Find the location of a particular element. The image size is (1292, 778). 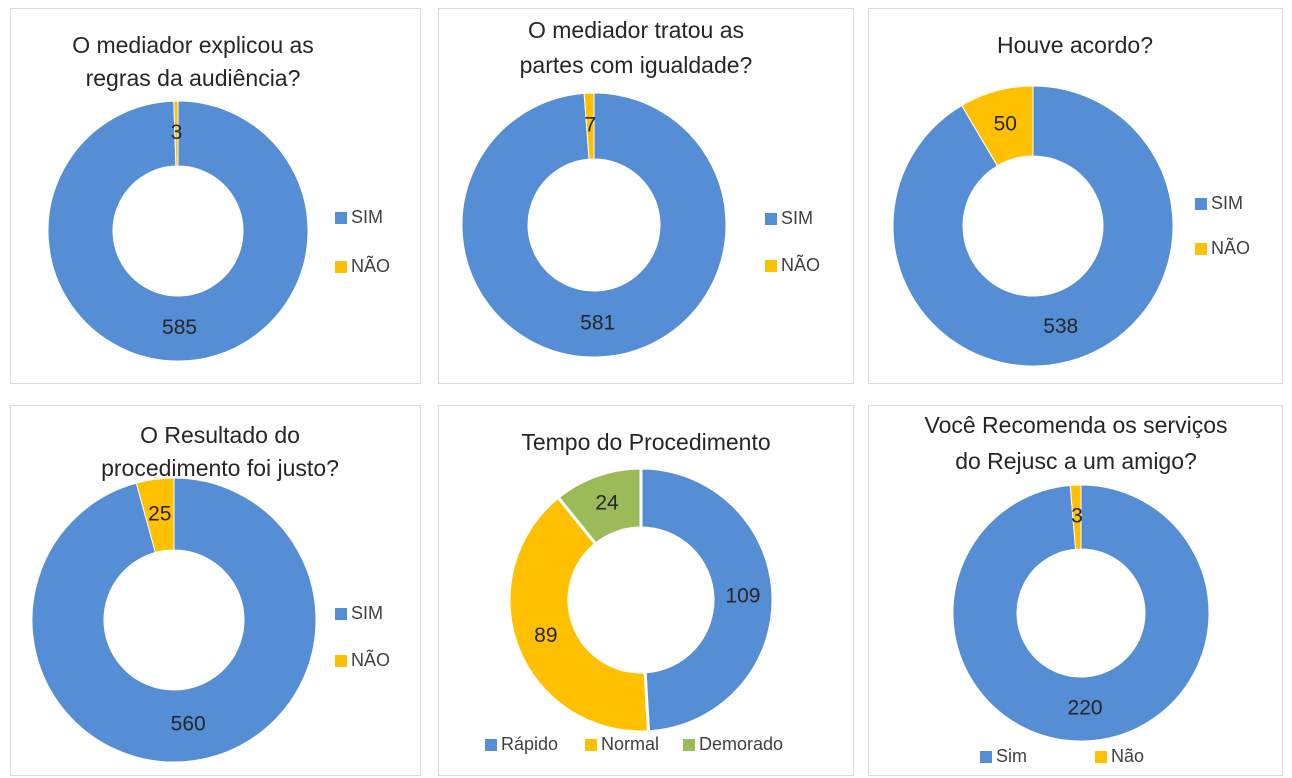

data-label: 538 is located at coordinates (1060, 326).